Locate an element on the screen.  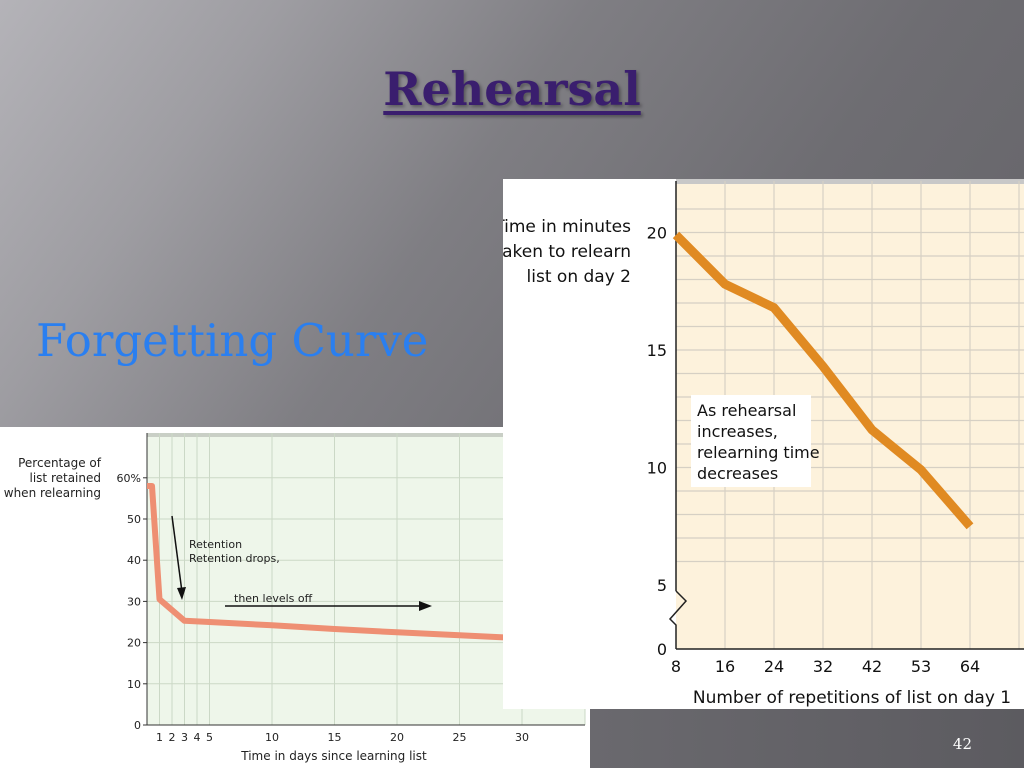
rehearsal-annotation-line-2: increases, is located at coordinates (737, 431).